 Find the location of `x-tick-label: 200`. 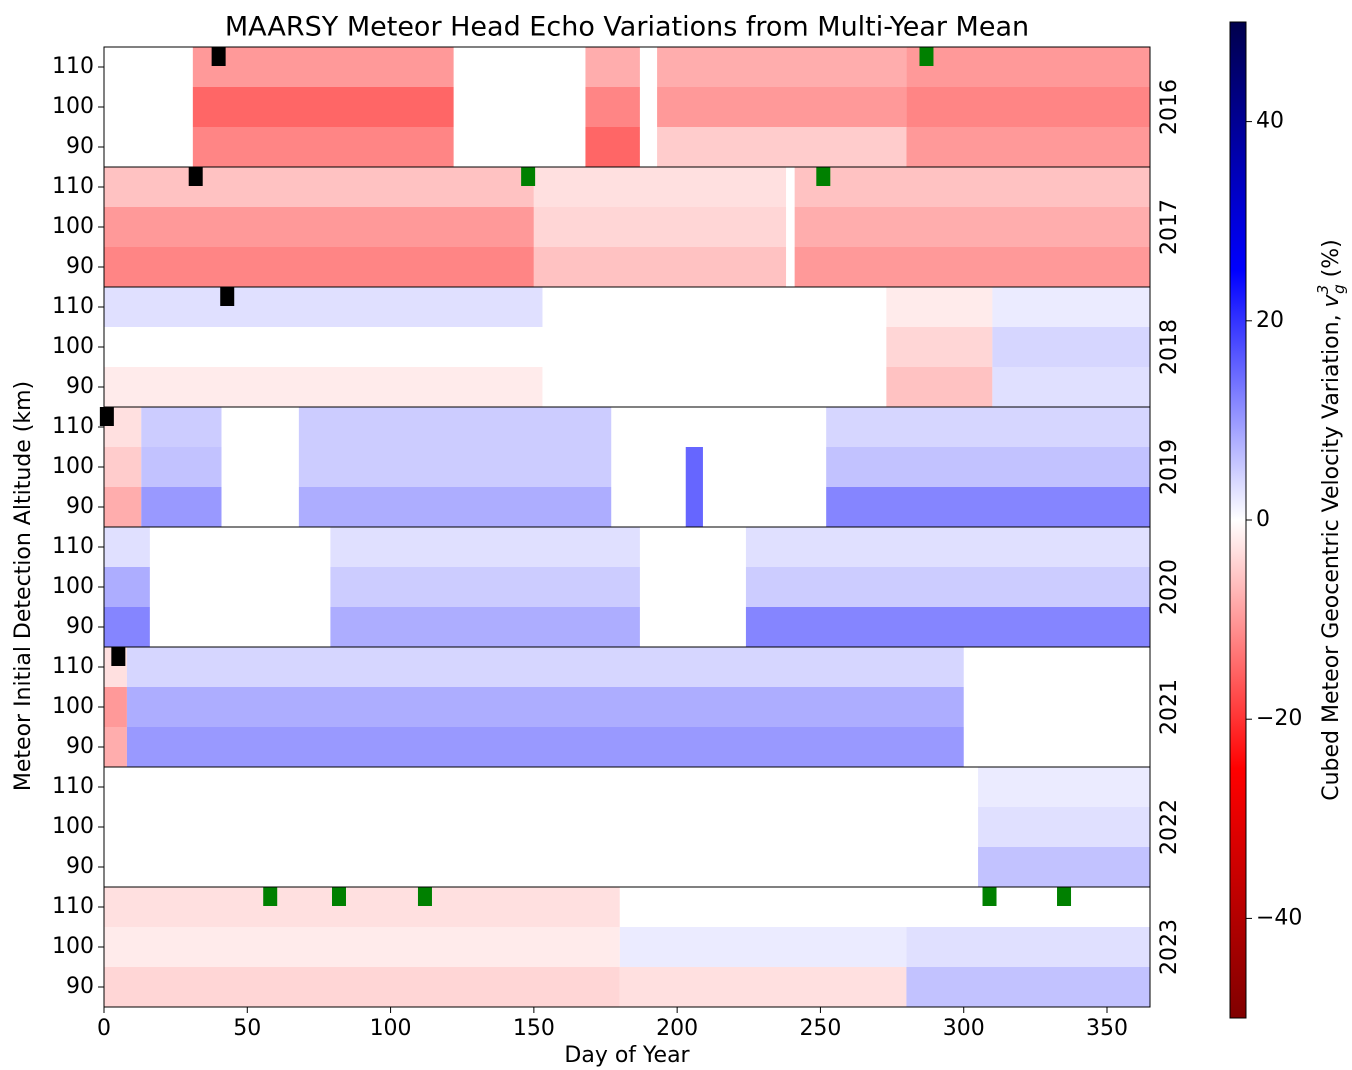

x-tick-label: 200 is located at coordinates (677, 1028).